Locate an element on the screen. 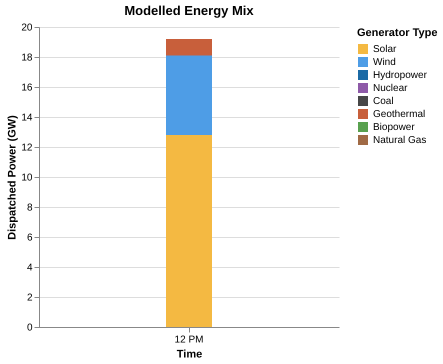  legend-label: Coal is located at coordinates (383, 101).